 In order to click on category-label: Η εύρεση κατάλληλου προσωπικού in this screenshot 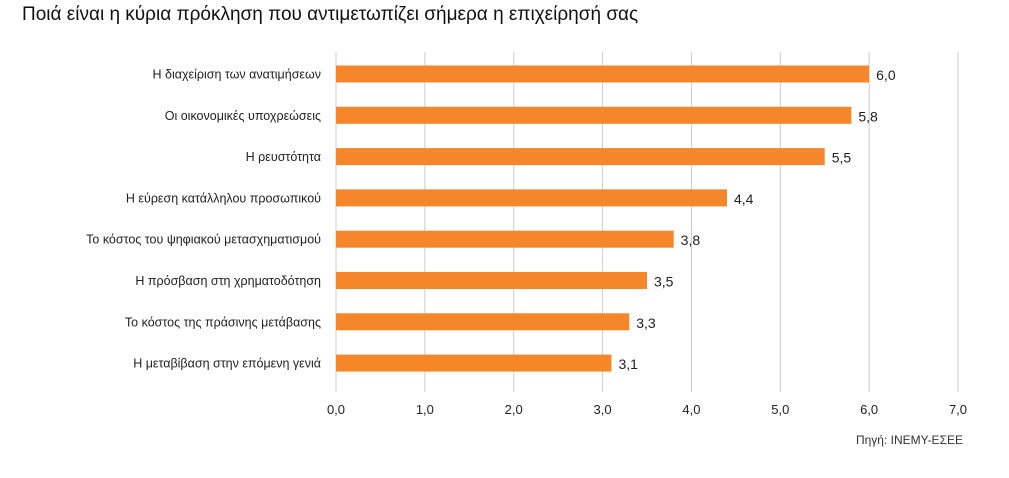, I will do `click(223, 198)`.